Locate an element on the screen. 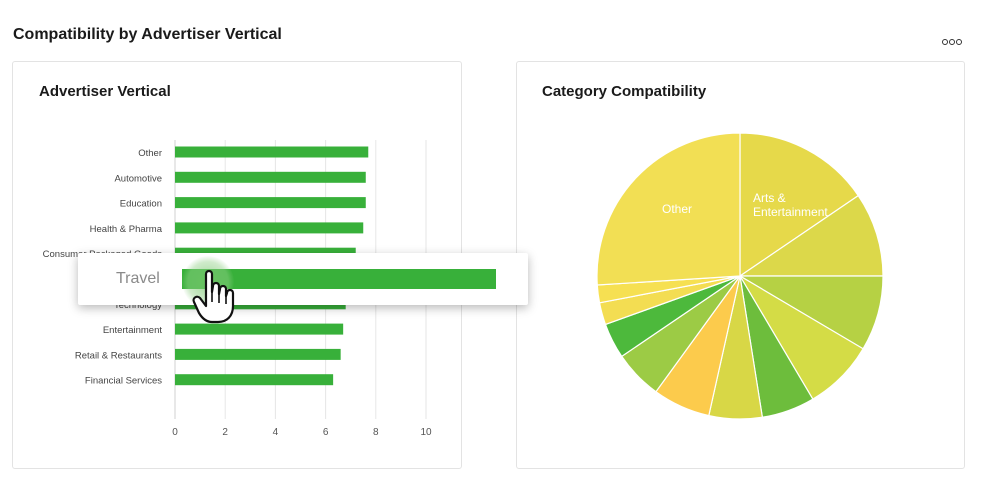  y-category-label: Financial Services is located at coordinates (123, 381).